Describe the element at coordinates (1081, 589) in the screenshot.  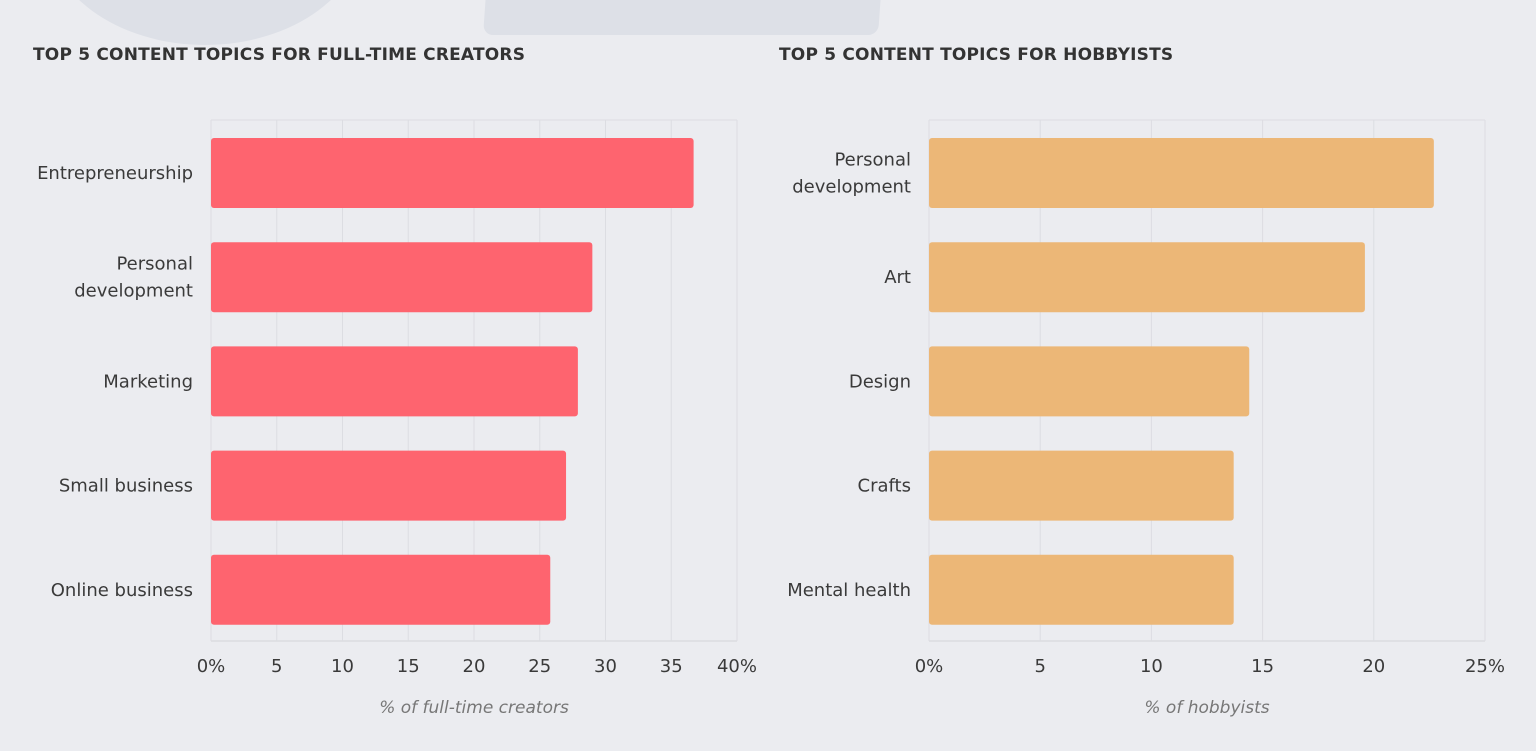
I see `bar-mental-health` at that location.